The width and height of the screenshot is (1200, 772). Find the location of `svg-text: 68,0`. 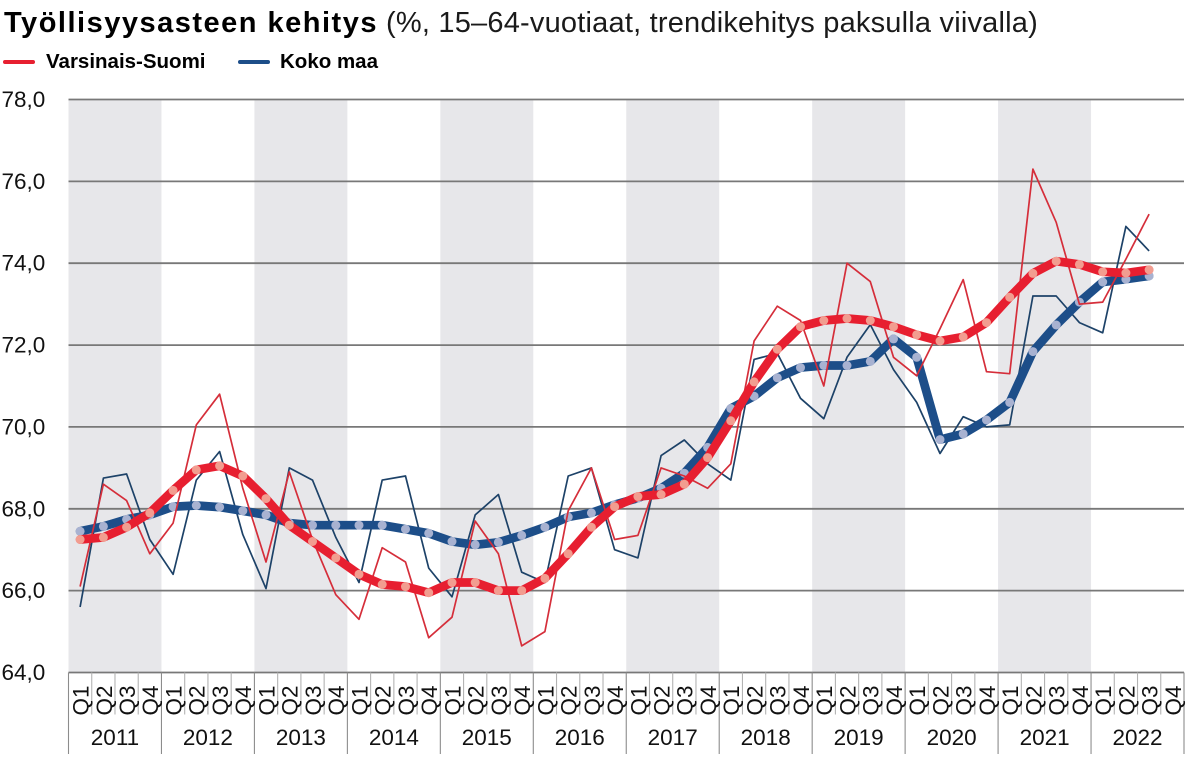

svg-text: 68,0 is located at coordinates (24, 508).